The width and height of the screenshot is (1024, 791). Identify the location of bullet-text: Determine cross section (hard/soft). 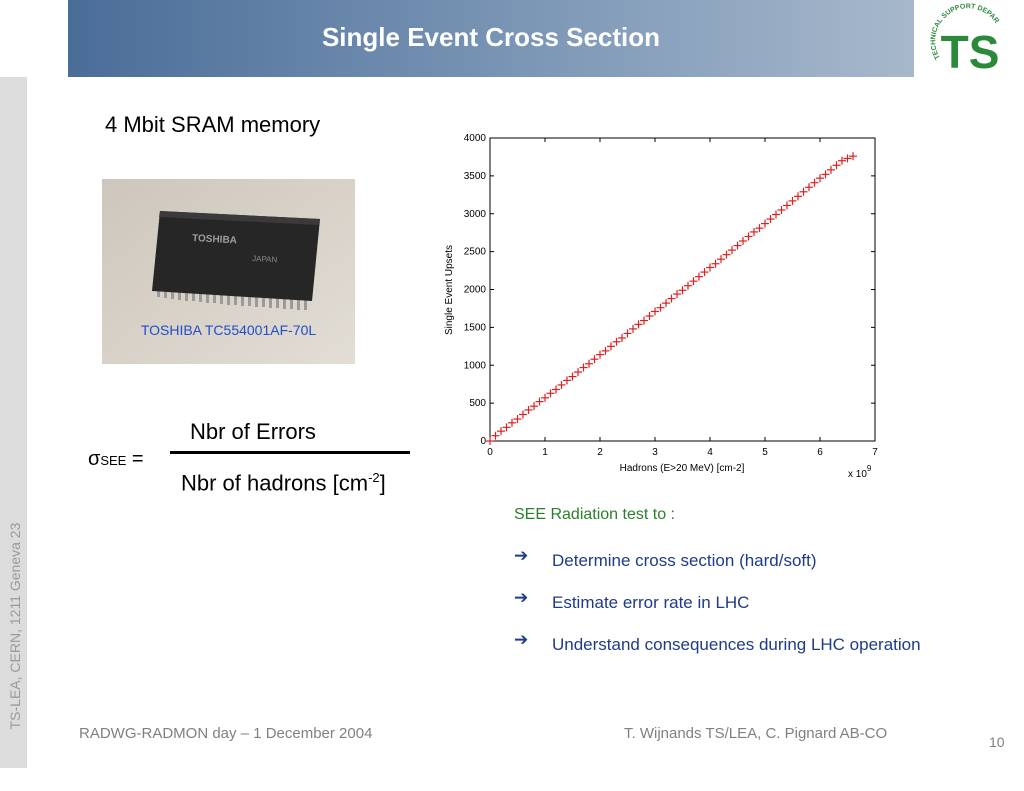
(684, 560).